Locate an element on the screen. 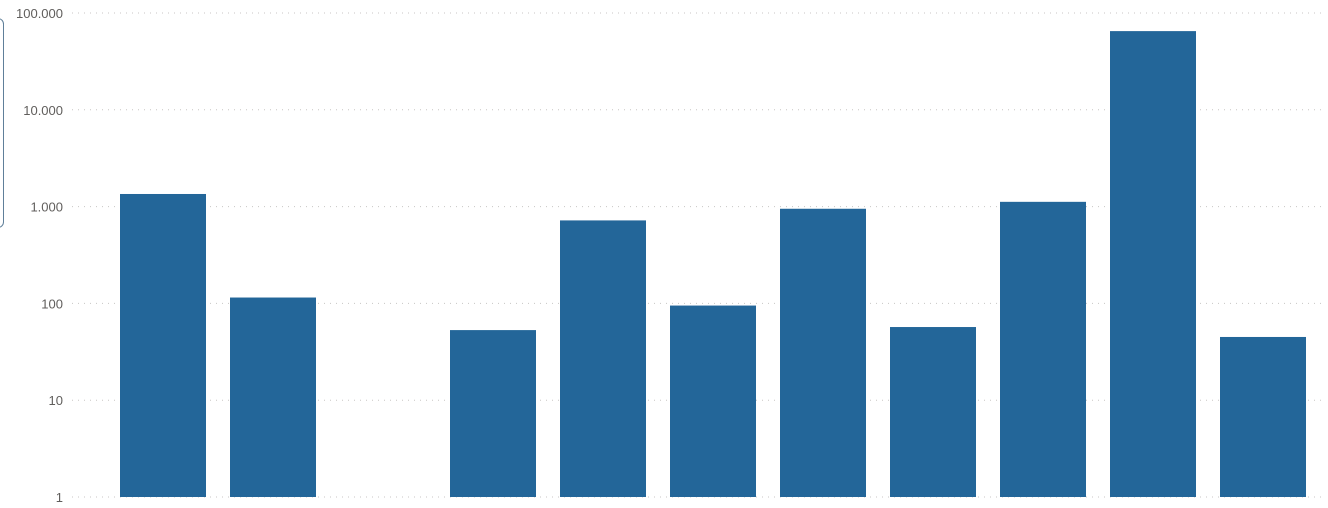 The image size is (1328, 508). y-tick-label: 10 is located at coordinates (56, 400).